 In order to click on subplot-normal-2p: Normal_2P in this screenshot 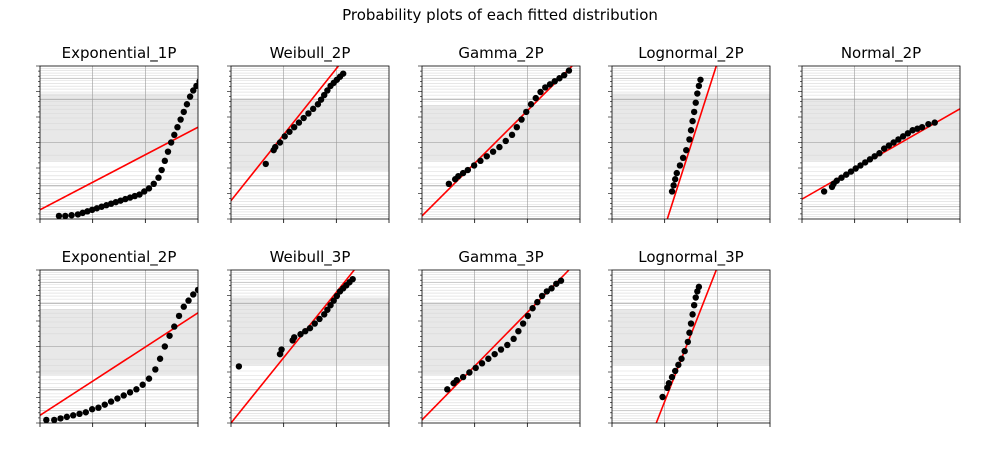, I will do `click(879, 133)`.